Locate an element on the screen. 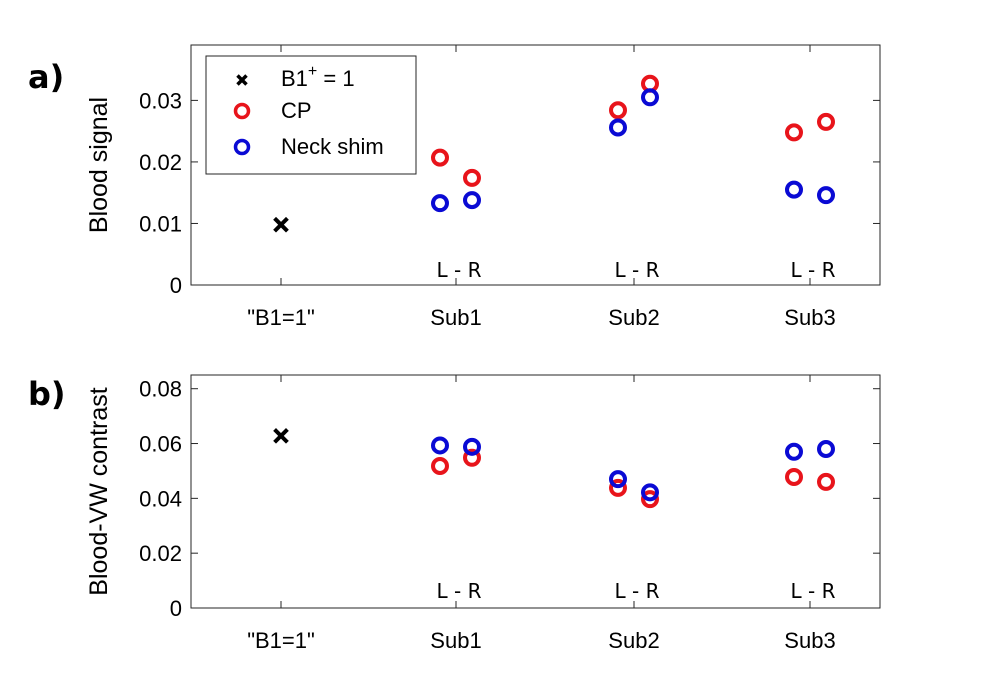  legend-marker-x is located at coordinates (242, 80).